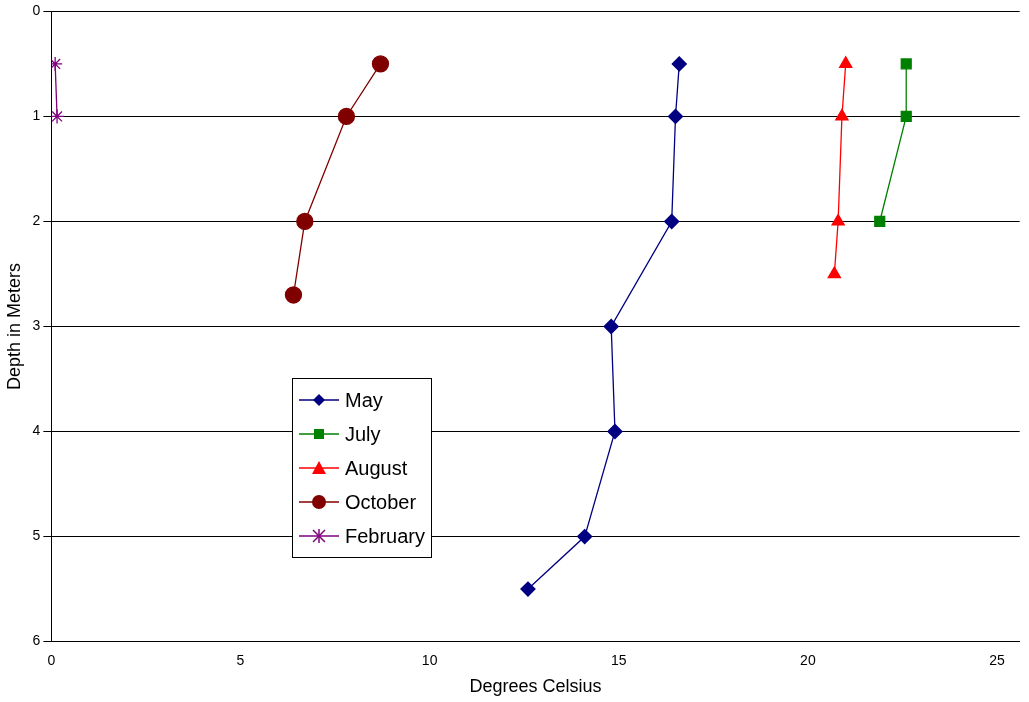 This screenshot has height=702, width=1029. Describe the element at coordinates (36, 325) in the screenshot. I see `y-tick-label: 3` at that location.